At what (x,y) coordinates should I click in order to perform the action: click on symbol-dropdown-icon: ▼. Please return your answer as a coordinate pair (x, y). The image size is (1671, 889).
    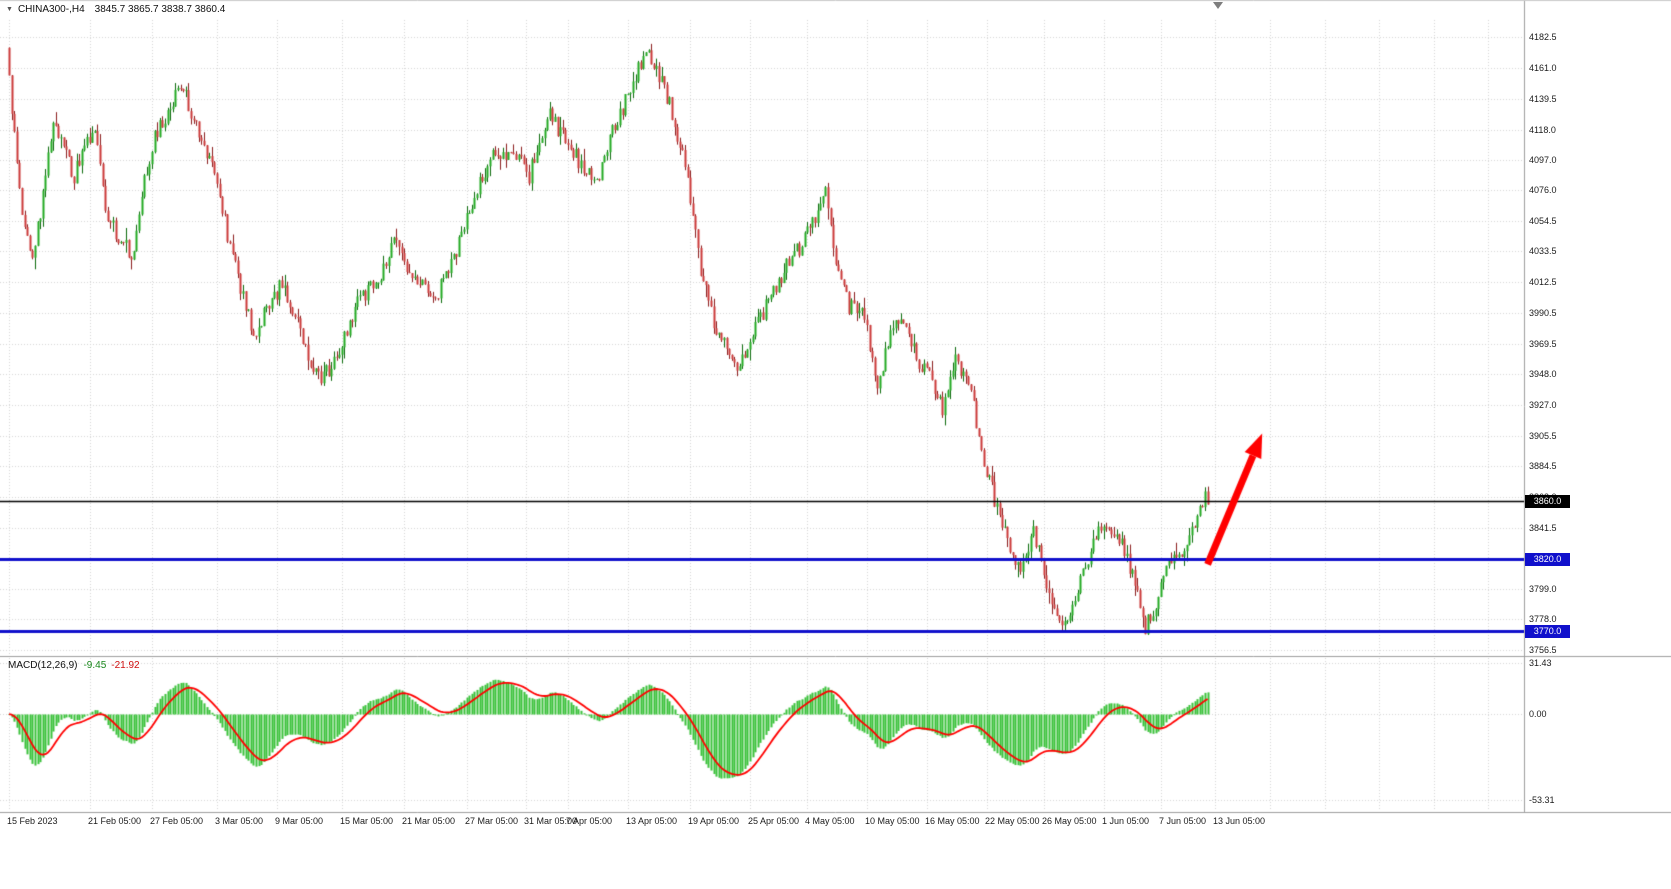
    Looking at the image, I should click on (9, 9).